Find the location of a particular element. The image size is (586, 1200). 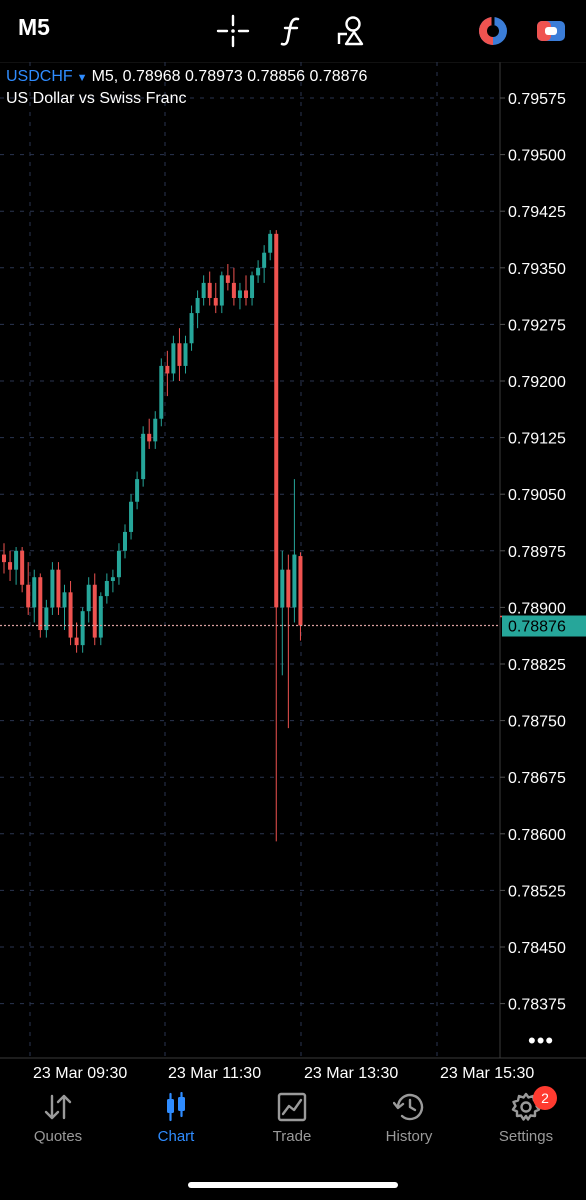

price-label: 0.78600 is located at coordinates (537, 835).